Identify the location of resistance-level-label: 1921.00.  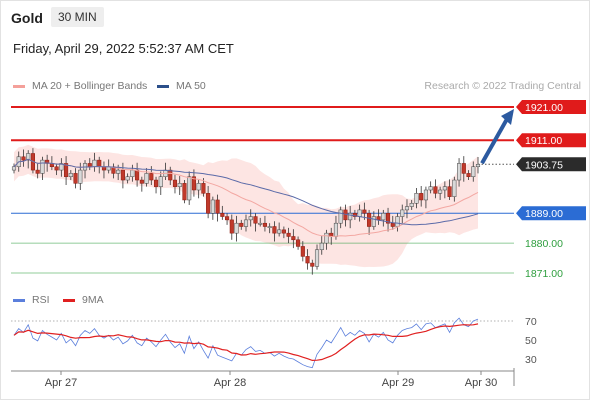
(544, 108).